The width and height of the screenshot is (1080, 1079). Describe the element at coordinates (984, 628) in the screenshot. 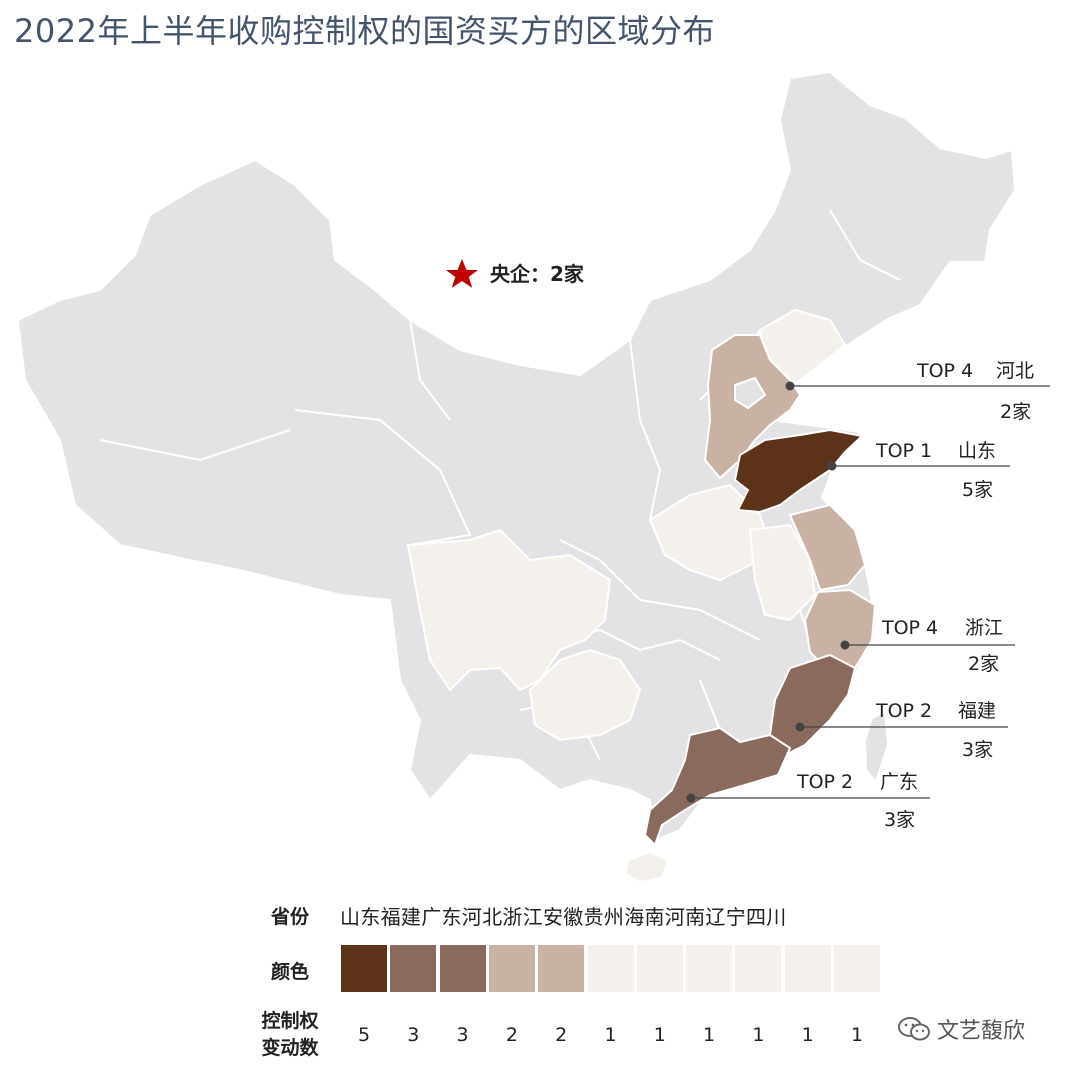

I see `callout-province: 浙江` at that location.